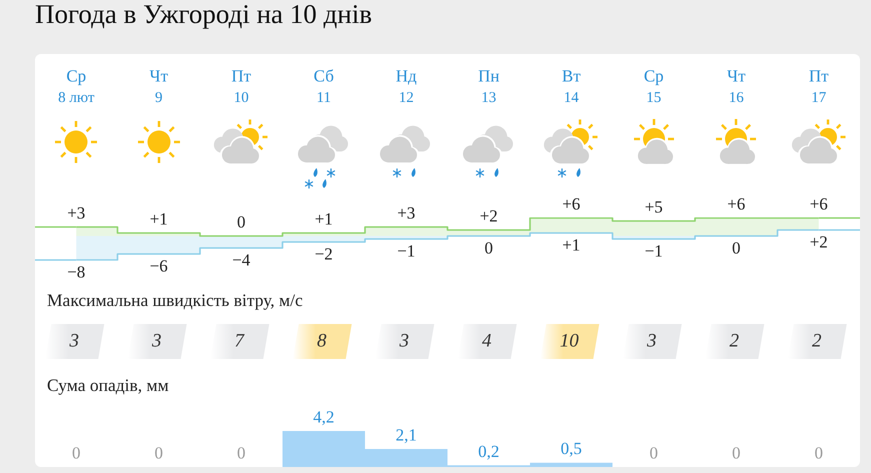  I want to click on x-tick-label: Вт 14, so click(572, 86).